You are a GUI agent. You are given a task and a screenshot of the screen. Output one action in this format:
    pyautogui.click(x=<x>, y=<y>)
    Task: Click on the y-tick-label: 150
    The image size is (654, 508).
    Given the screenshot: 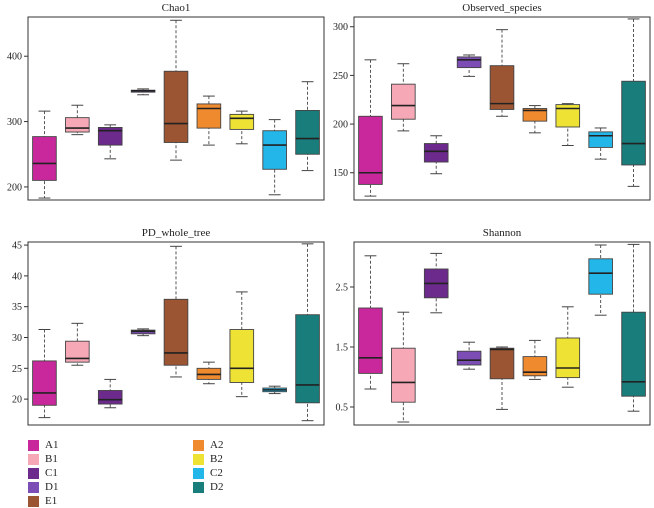 What is the action you would take?
    pyautogui.click(x=340, y=173)
    